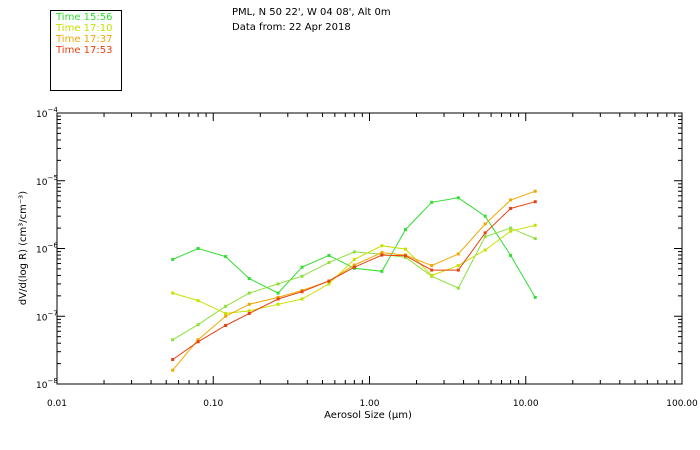  I want to click on x-tick-labels: 0.01 0.10 1.00 10.00 100.00, so click(372, 404).